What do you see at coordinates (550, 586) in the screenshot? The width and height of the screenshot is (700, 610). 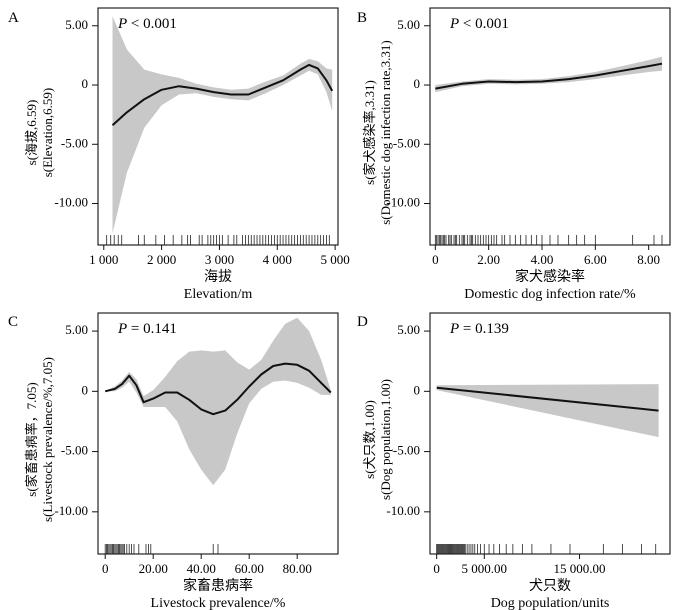 I see `x-axis-label-cn: 犬只数` at bounding box center [550, 586].